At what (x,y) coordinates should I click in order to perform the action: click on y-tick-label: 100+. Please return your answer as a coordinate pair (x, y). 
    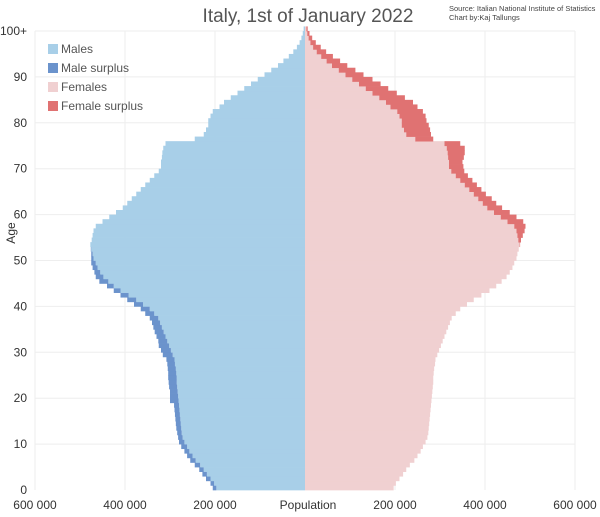
    Looking at the image, I should click on (13, 31).